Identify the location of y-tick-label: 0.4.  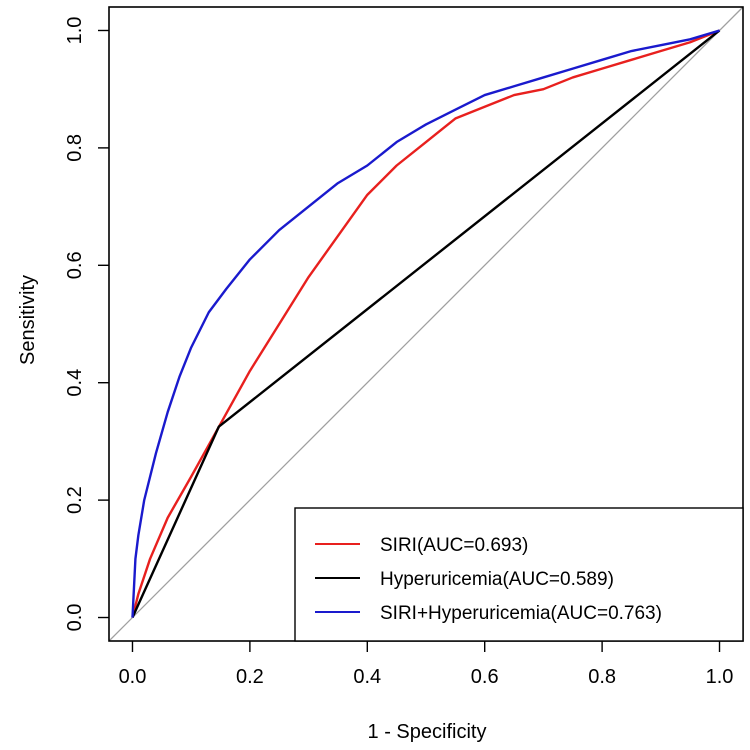
(75, 383).